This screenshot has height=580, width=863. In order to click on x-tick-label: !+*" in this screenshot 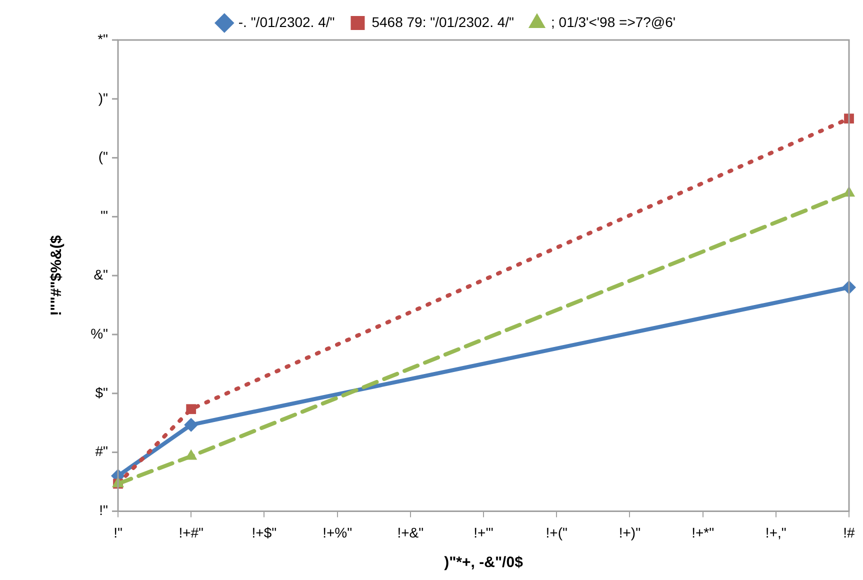, I will do `click(703, 532)`.